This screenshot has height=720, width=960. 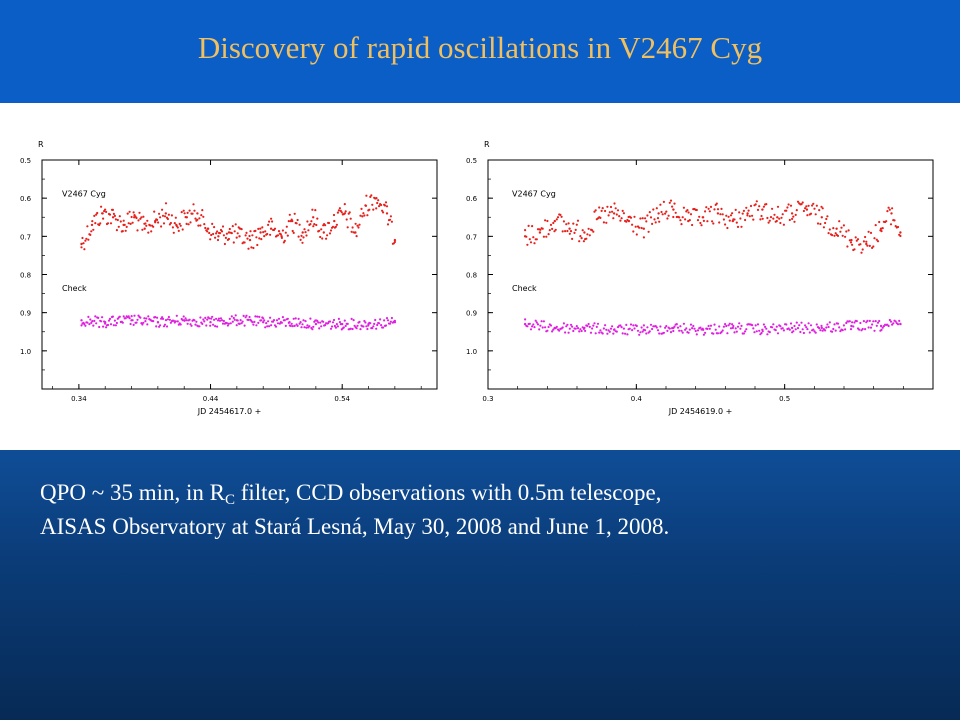 What do you see at coordinates (211, 399) in the screenshot?
I see `x-tick-label: 0.44` at bounding box center [211, 399].